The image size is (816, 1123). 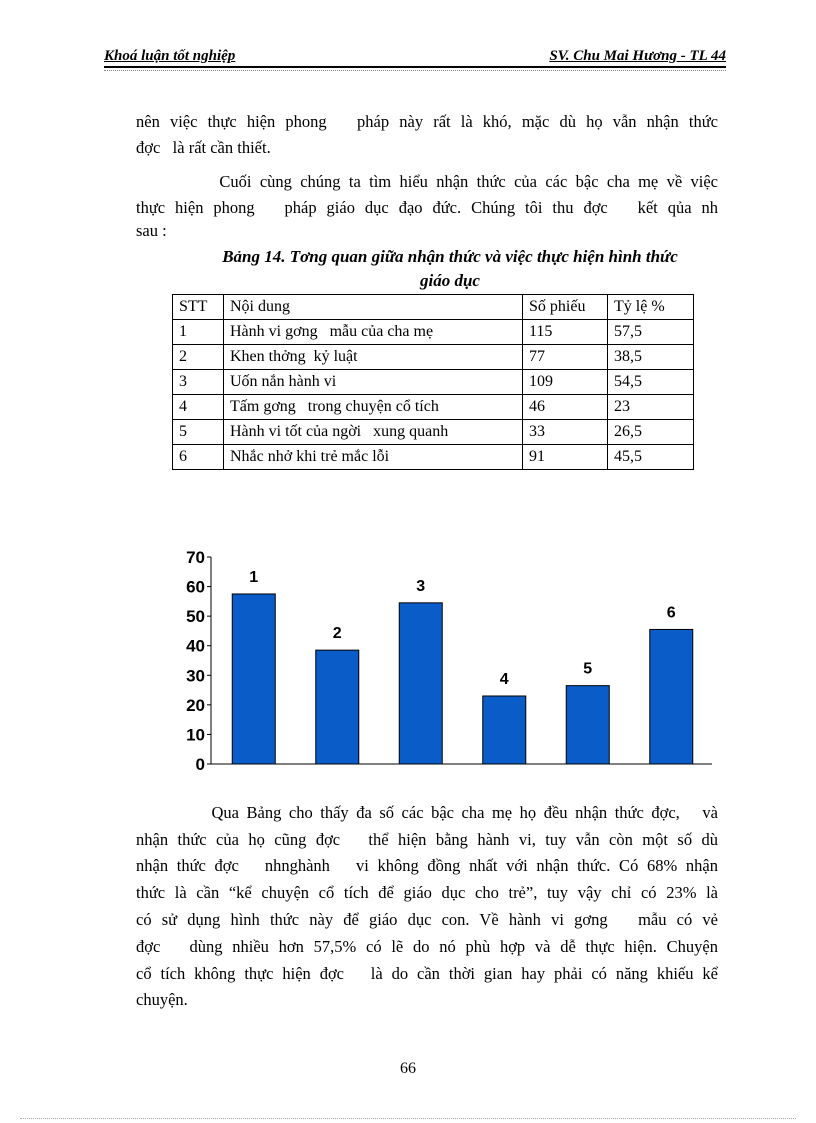 I want to click on header-rule, so click(x=415, y=70).